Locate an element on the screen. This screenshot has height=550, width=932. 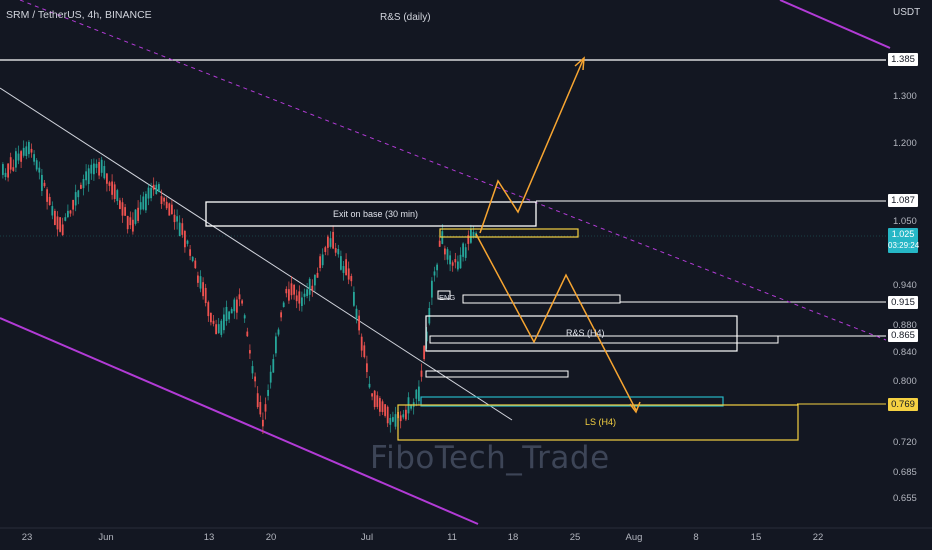
price-tag-exit: 1.087 is located at coordinates (903, 200).